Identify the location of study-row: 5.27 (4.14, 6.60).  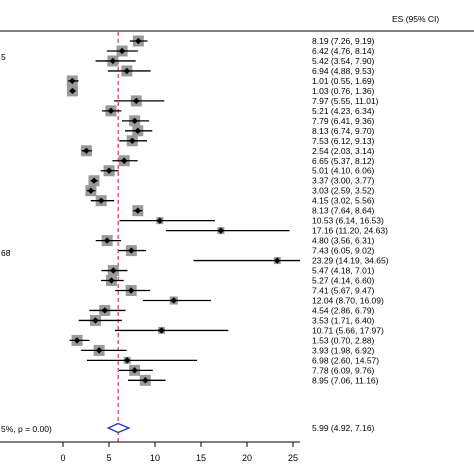
(238, 281).